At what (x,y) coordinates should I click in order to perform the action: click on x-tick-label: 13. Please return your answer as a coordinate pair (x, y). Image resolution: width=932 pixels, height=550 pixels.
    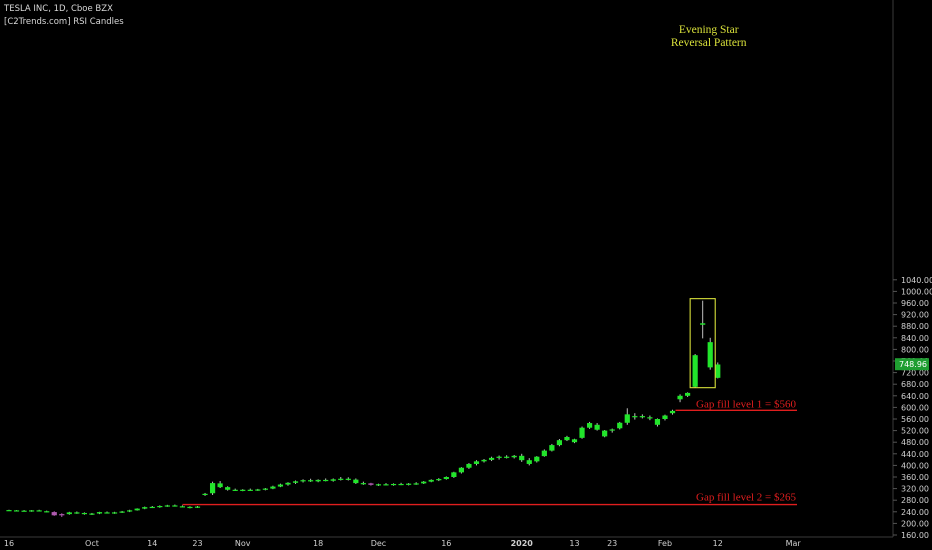
    Looking at the image, I should click on (574, 543).